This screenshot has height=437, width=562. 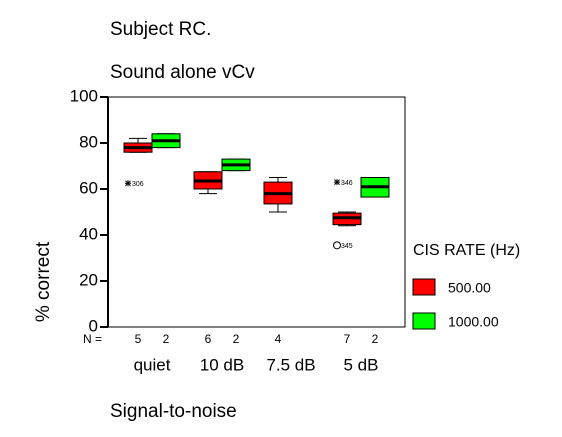 What do you see at coordinates (43, 281) in the screenshot?
I see `y-axis-label: % correct` at bounding box center [43, 281].